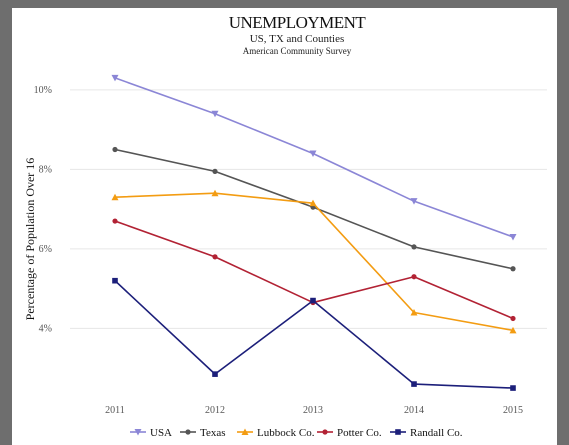 This screenshot has height=445, width=569. I want to click on y-tick-label: 10%, so click(43, 90).